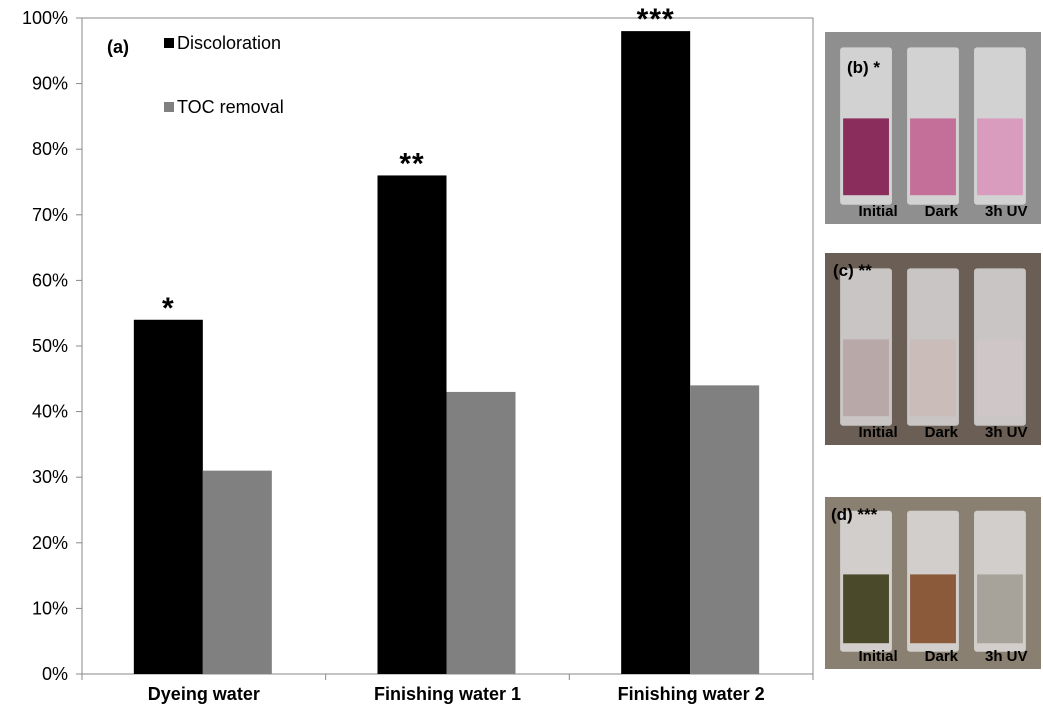  I want to click on photo-captions-d: Initial Dark 3h UV, so click(933, 656).